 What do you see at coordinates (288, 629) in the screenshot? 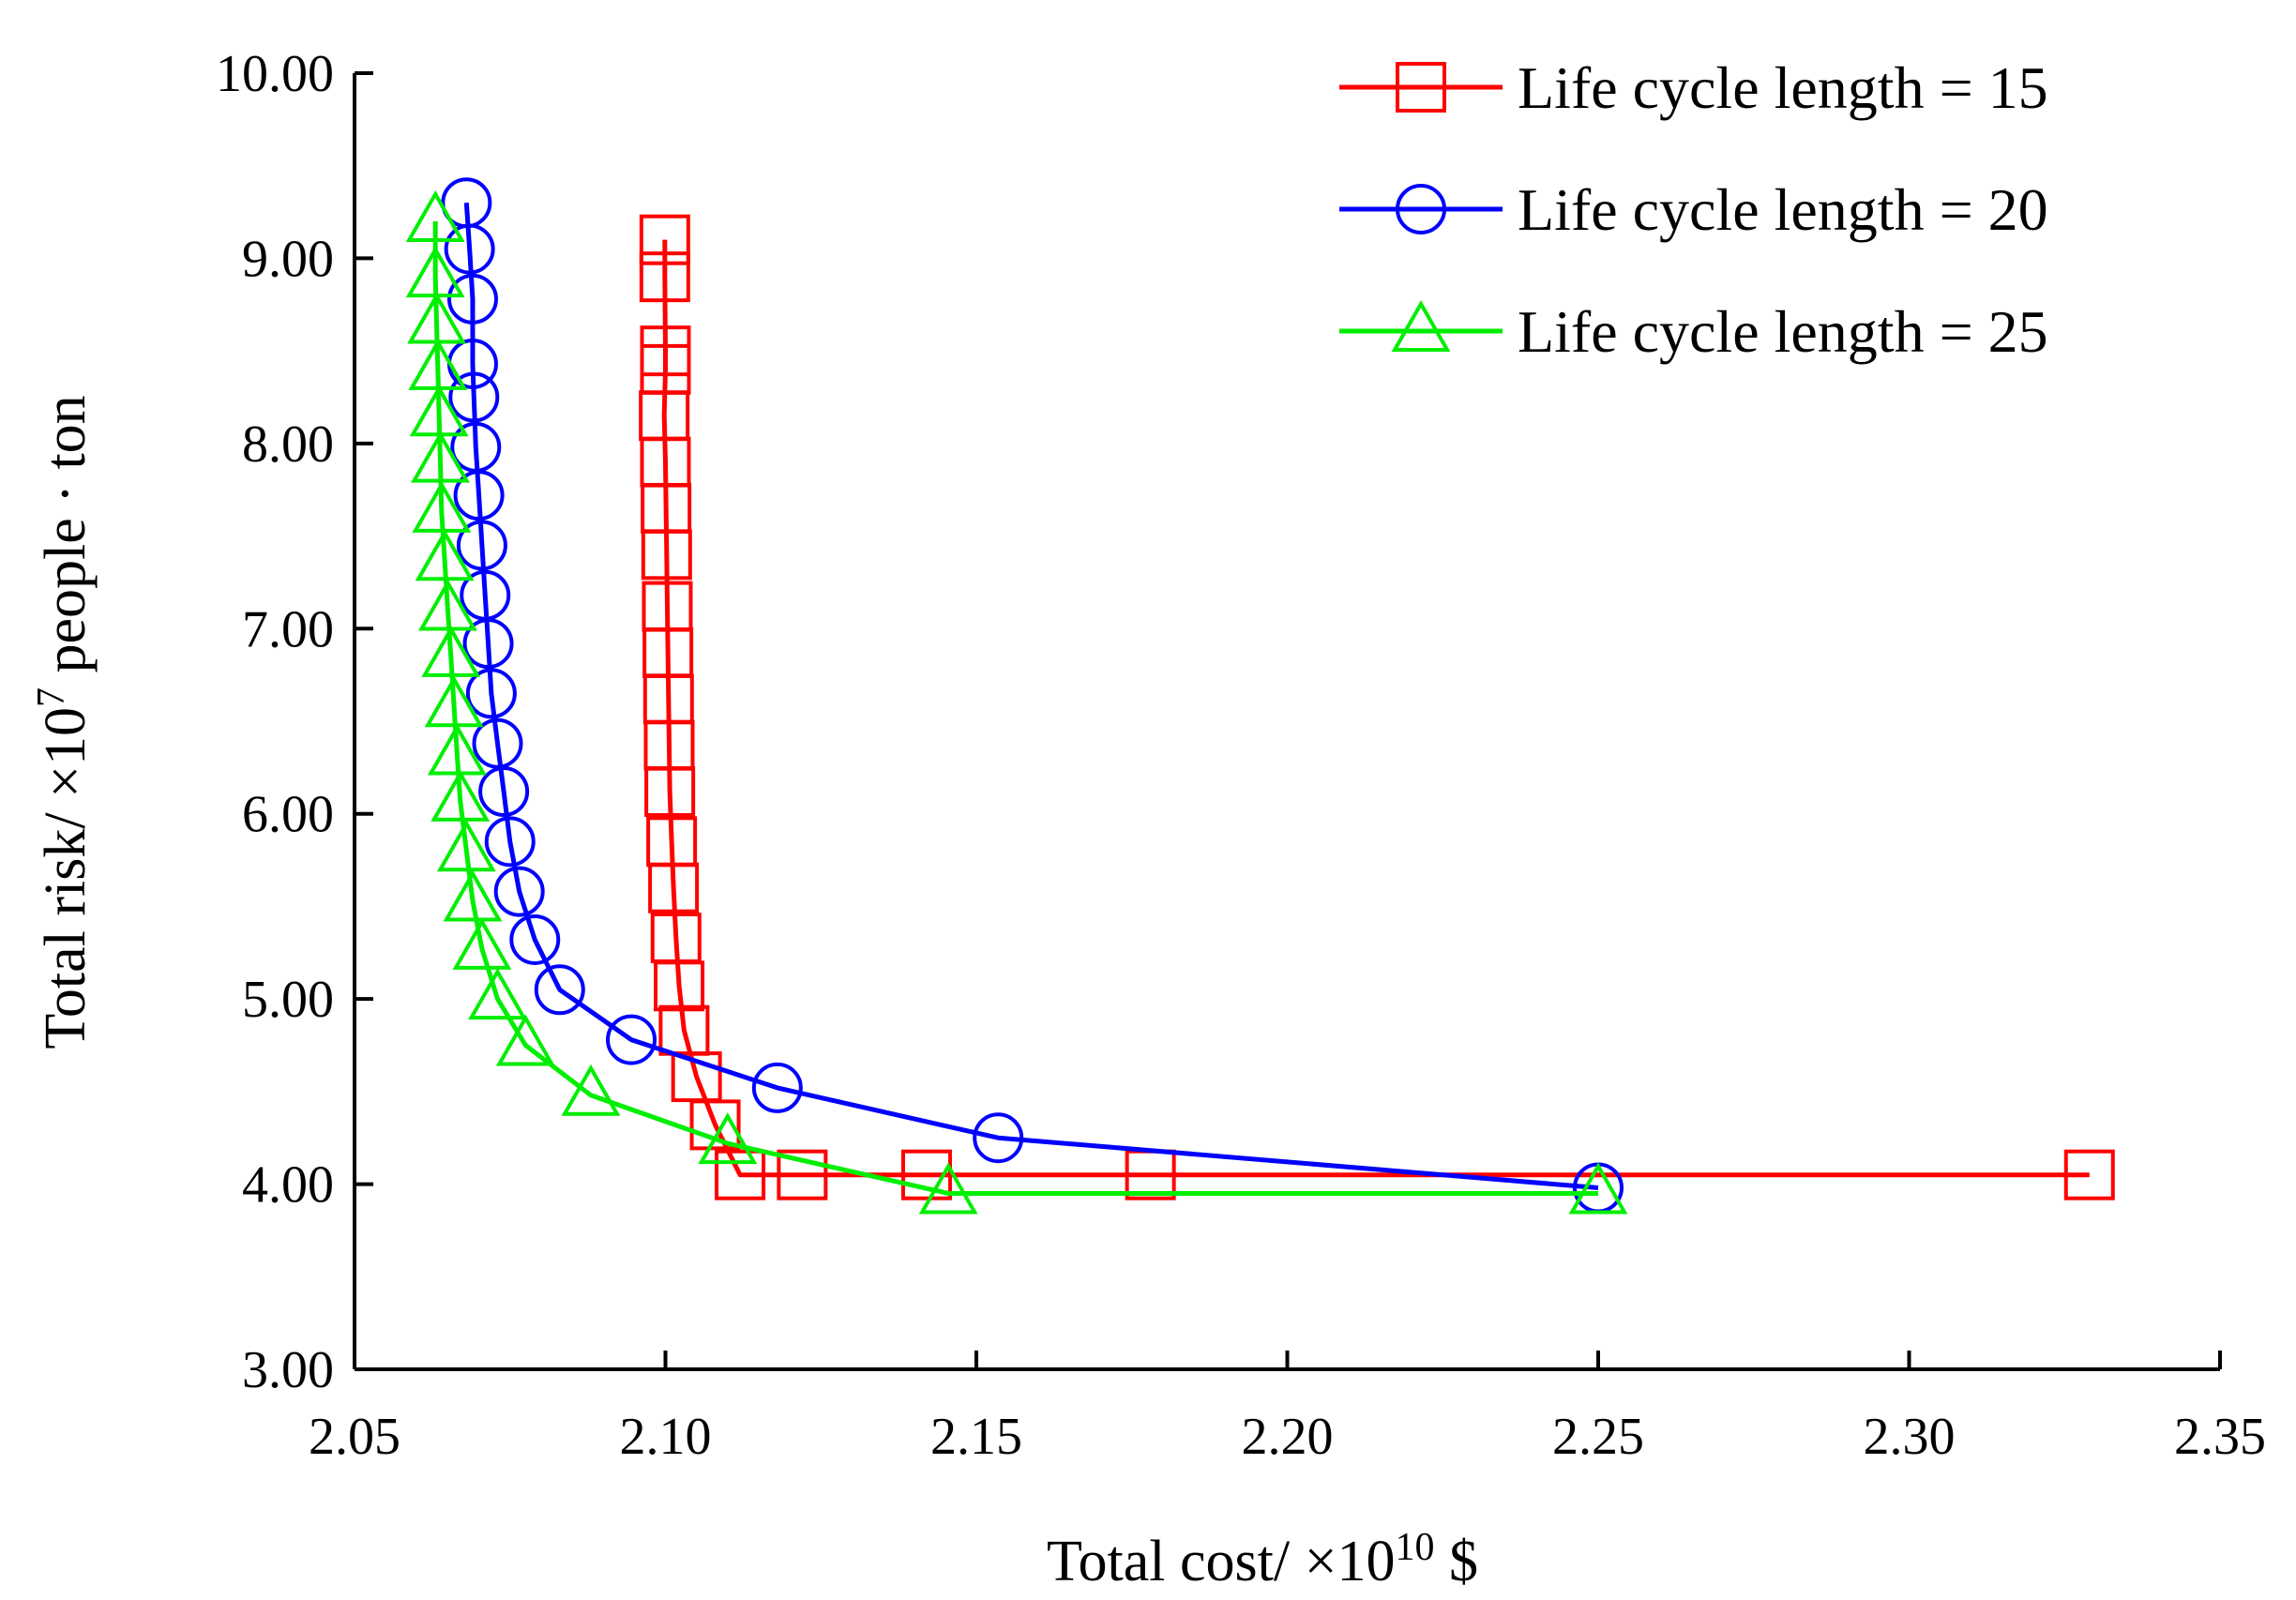
I see `y-tick-label: 7.00` at bounding box center [288, 629].